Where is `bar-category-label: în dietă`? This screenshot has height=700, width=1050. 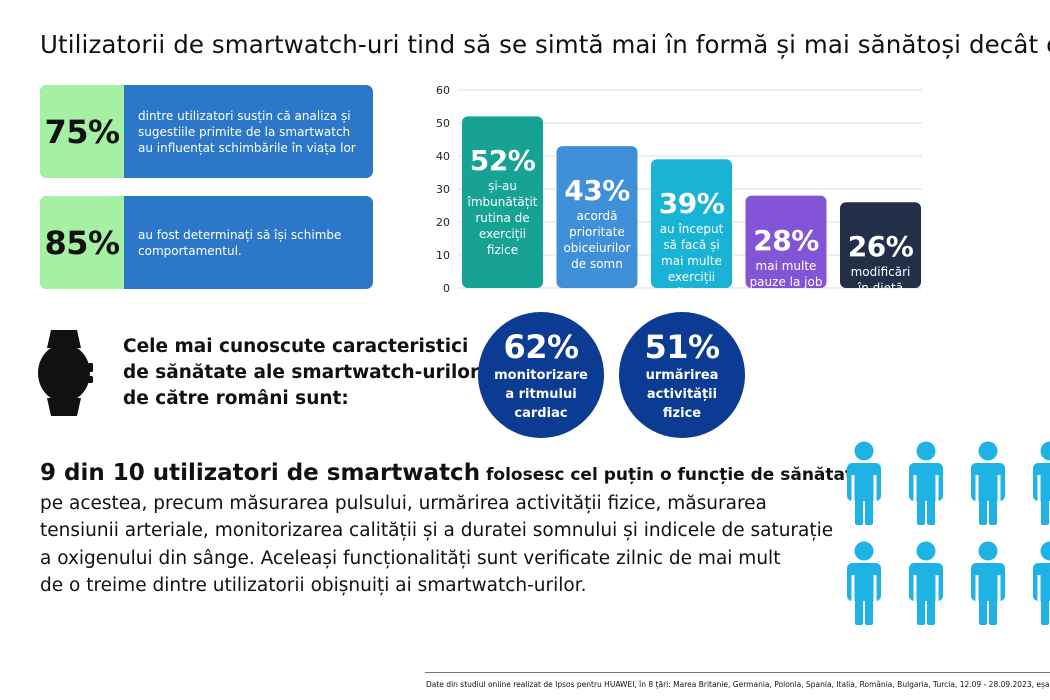 bar-category-label: în dietă is located at coordinates (880, 288).